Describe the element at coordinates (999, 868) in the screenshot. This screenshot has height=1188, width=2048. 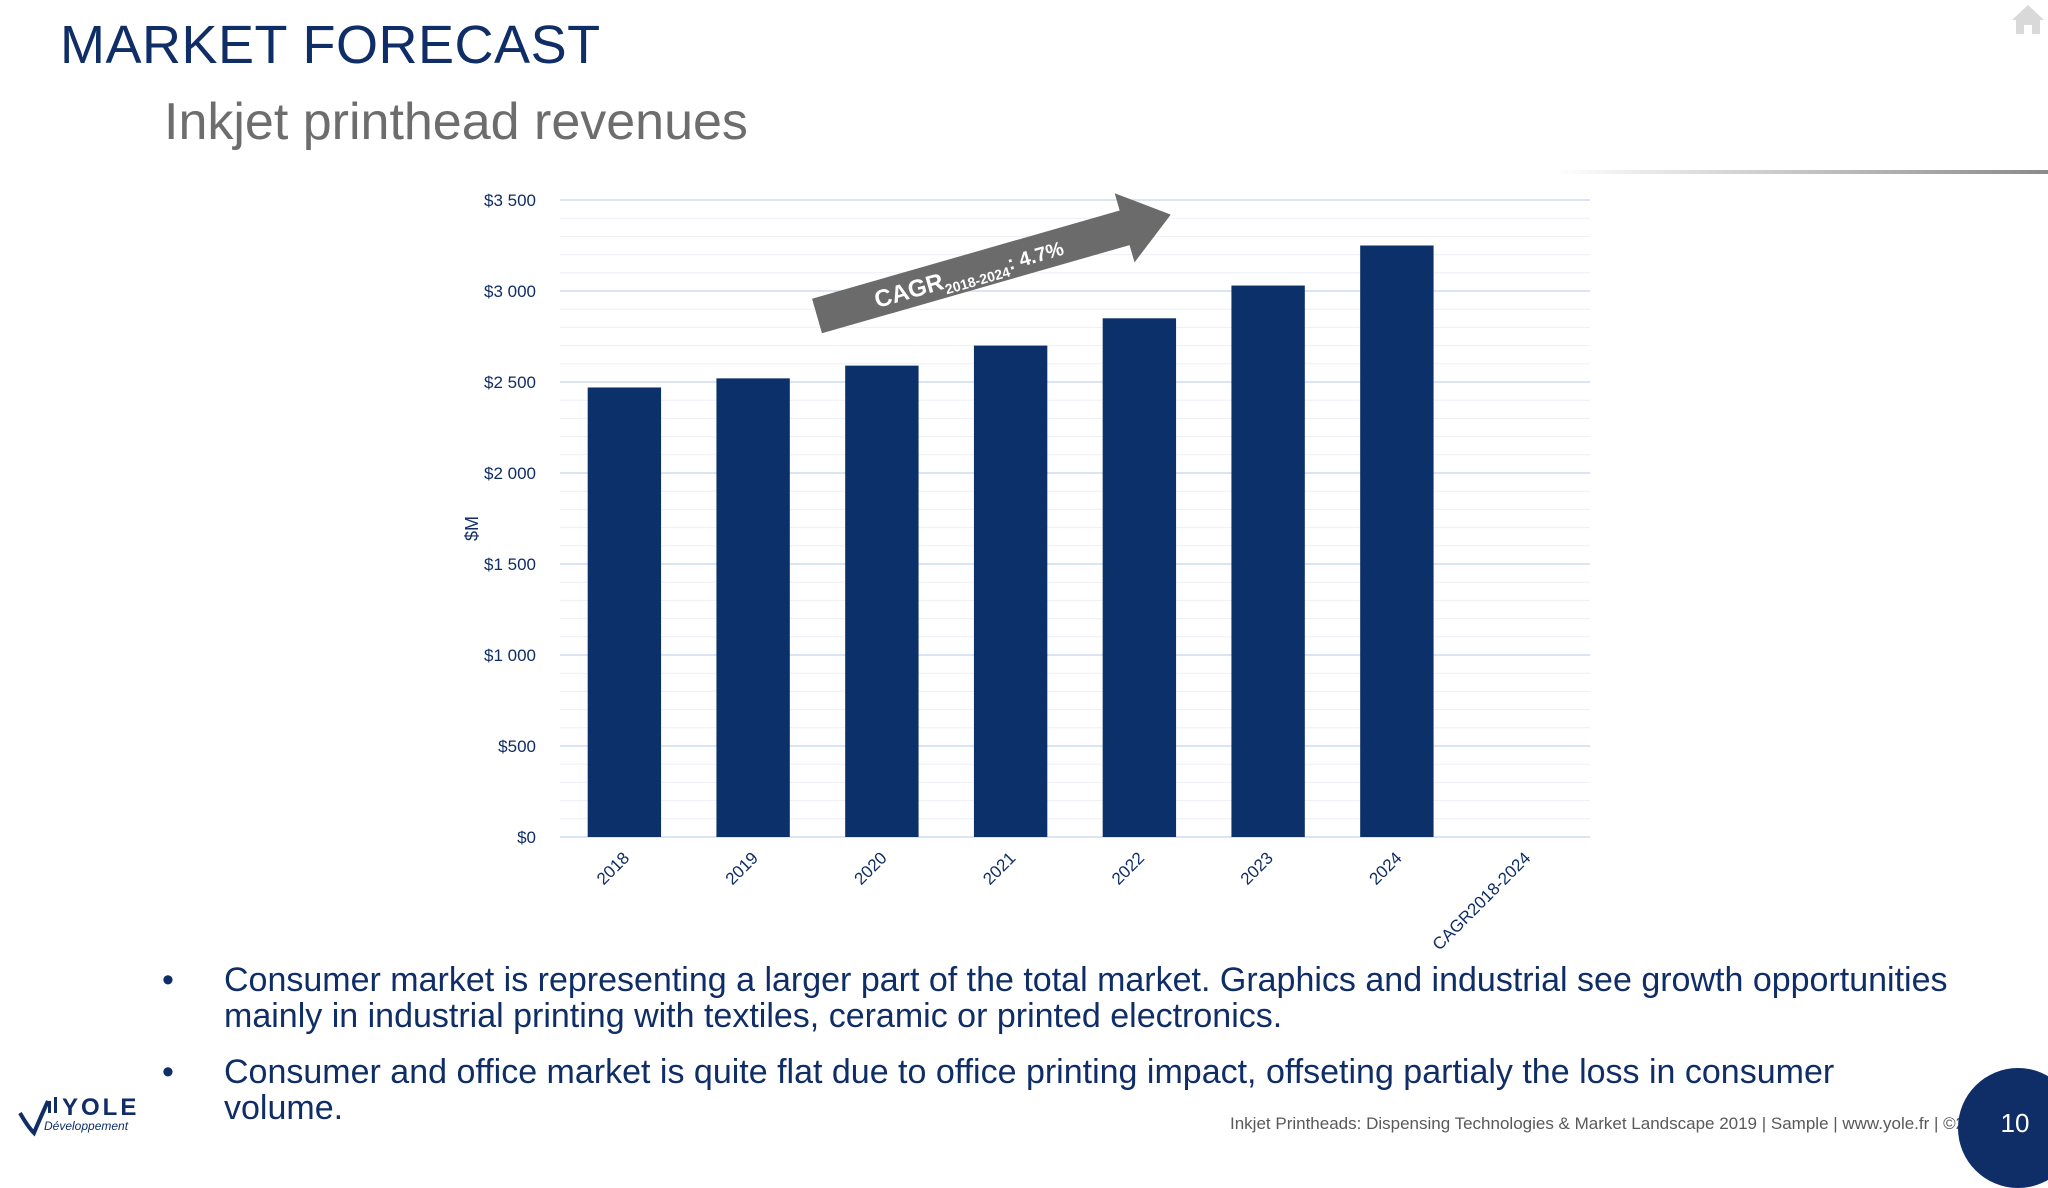
I see `x-tick-label: 2021` at that location.